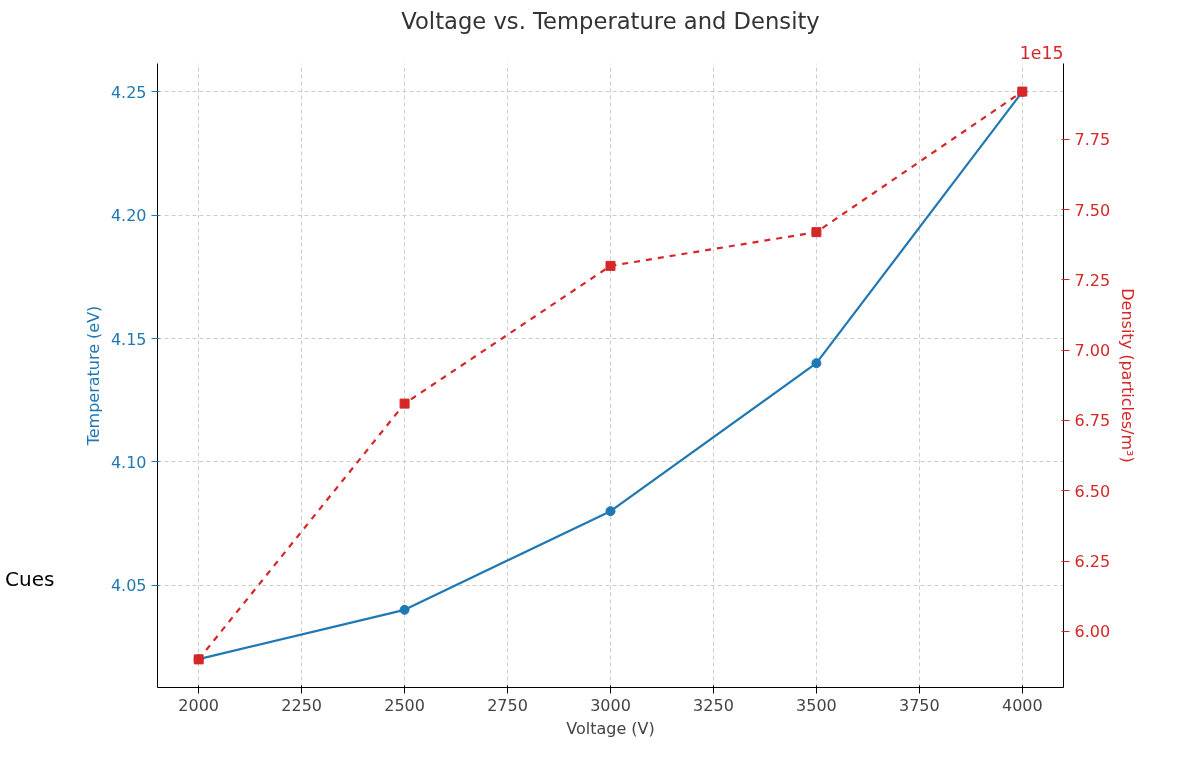 The width and height of the screenshot is (1197, 764). I want to click on text: Cues, so click(30, 579).